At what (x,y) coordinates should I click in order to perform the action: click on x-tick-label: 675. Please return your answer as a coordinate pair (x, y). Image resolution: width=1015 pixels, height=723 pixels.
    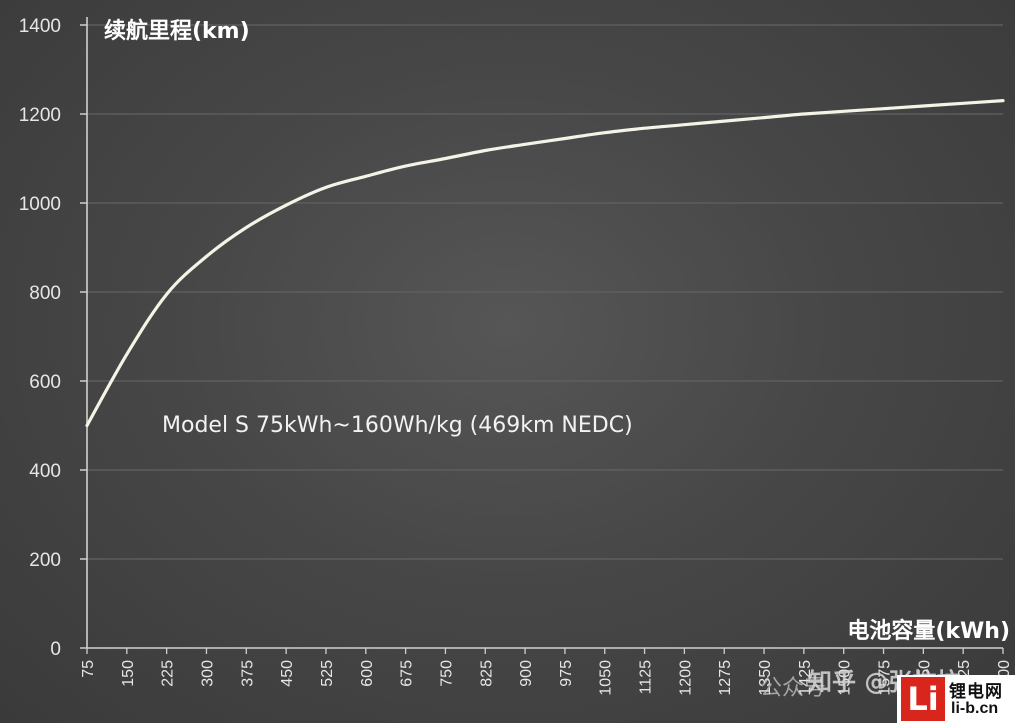
    Looking at the image, I should click on (407, 673).